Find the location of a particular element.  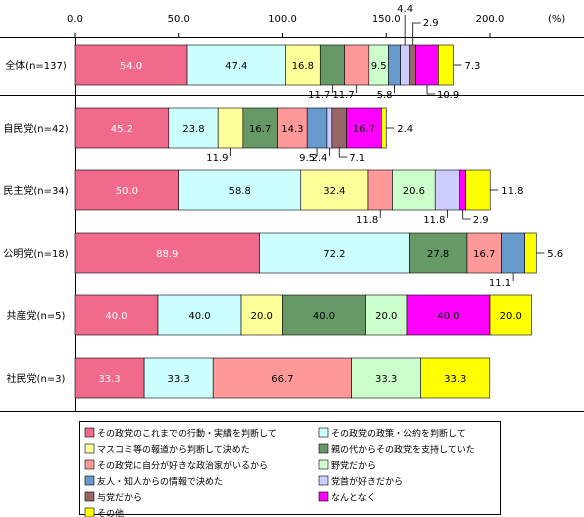

data-label: 4.4 is located at coordinates (405, 9).